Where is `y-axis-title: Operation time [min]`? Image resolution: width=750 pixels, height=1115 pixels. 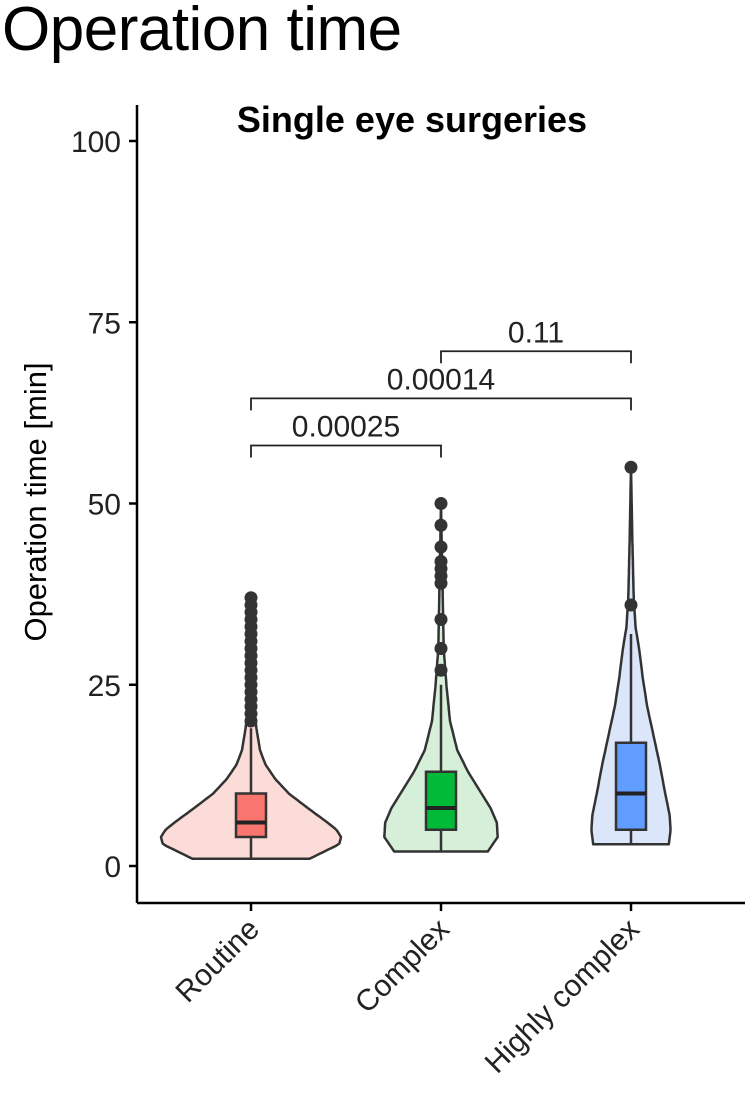 y-axis-title: Operation time [min] is located at coordinates (35, 501).